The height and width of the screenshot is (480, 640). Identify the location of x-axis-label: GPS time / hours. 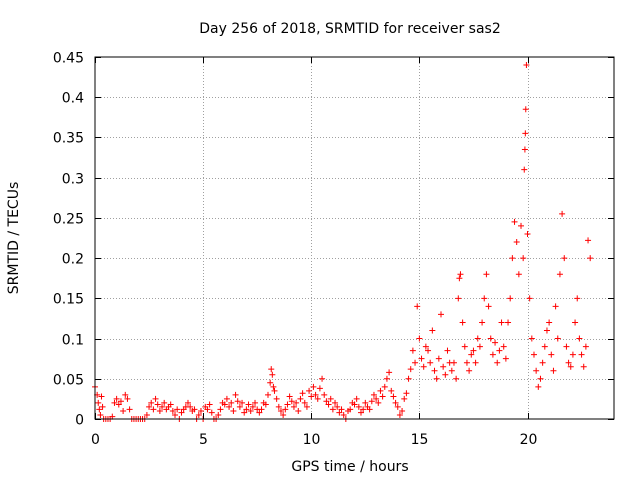
(349, 467).